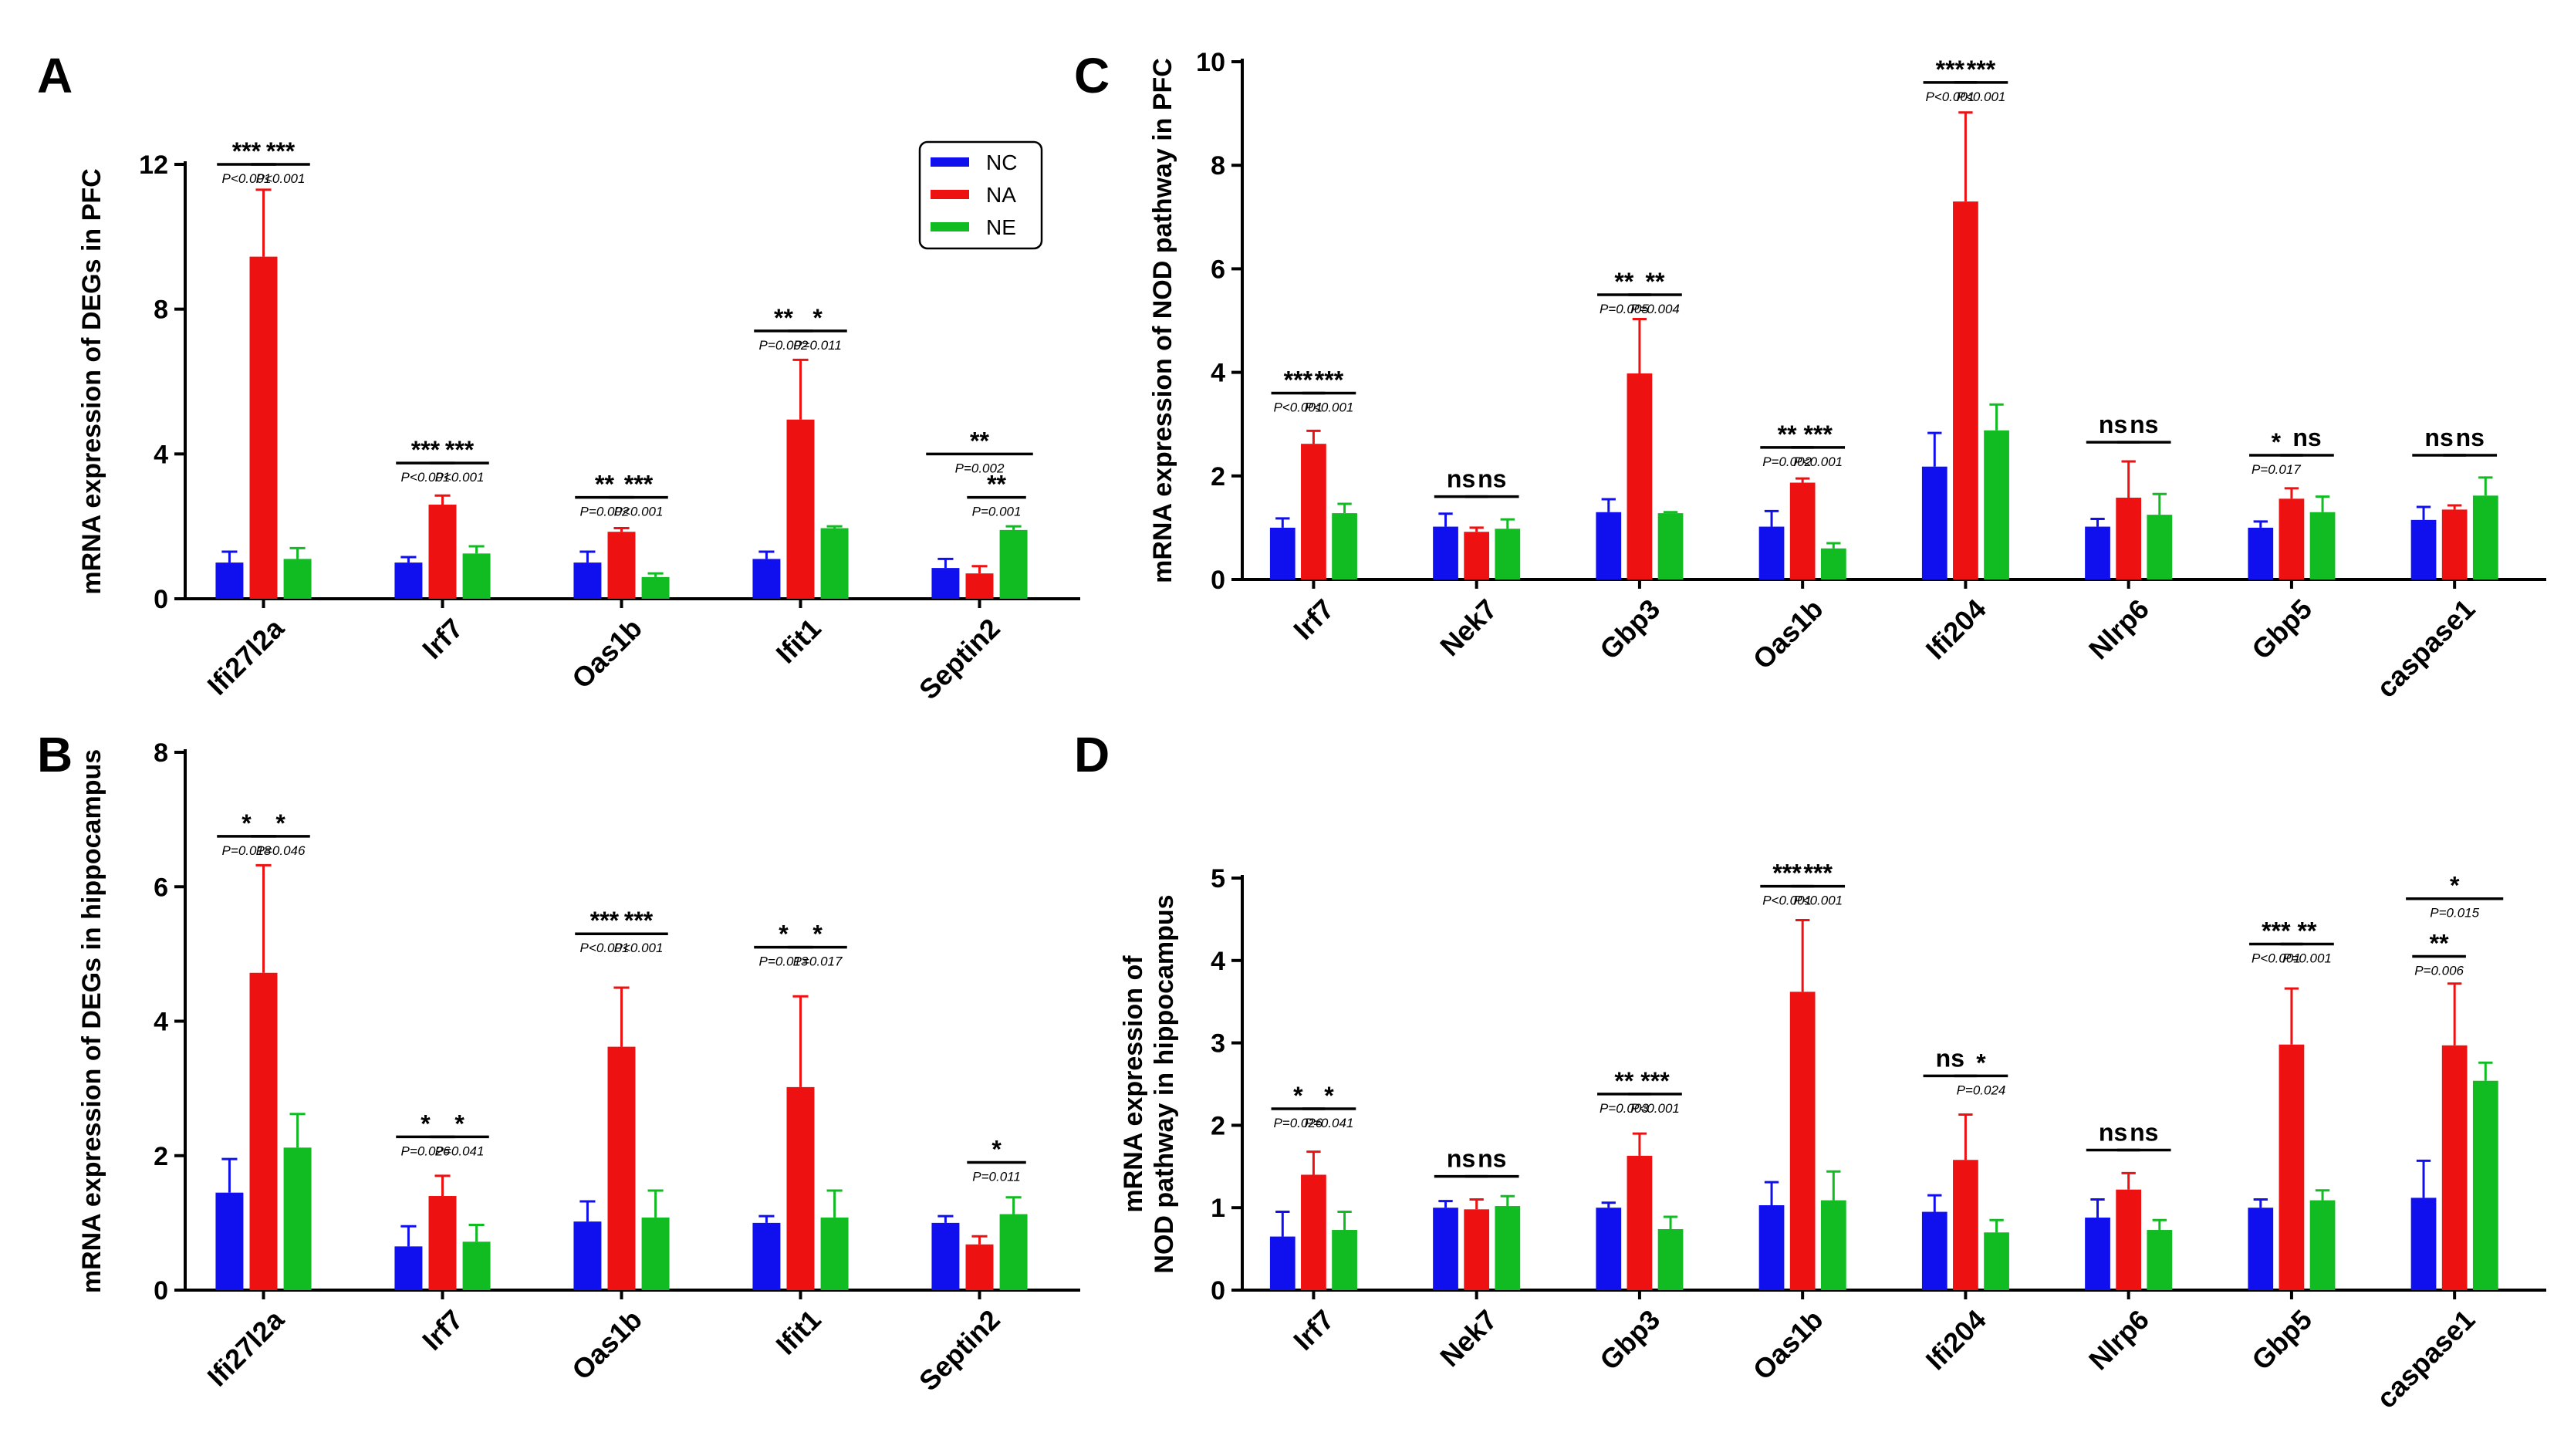 This screenshot has height=1456, width=2564. I want to click on p-value-label: P=0.006, so click(2439, 970).